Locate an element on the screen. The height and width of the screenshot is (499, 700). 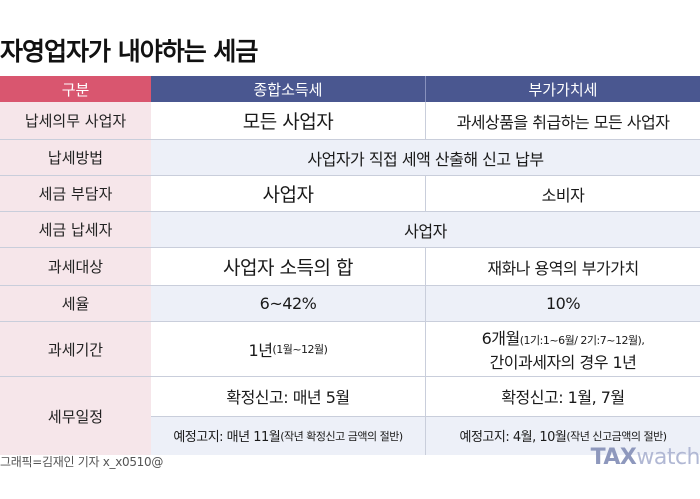
period-main: 1년 is located at coordinates (260, 350).